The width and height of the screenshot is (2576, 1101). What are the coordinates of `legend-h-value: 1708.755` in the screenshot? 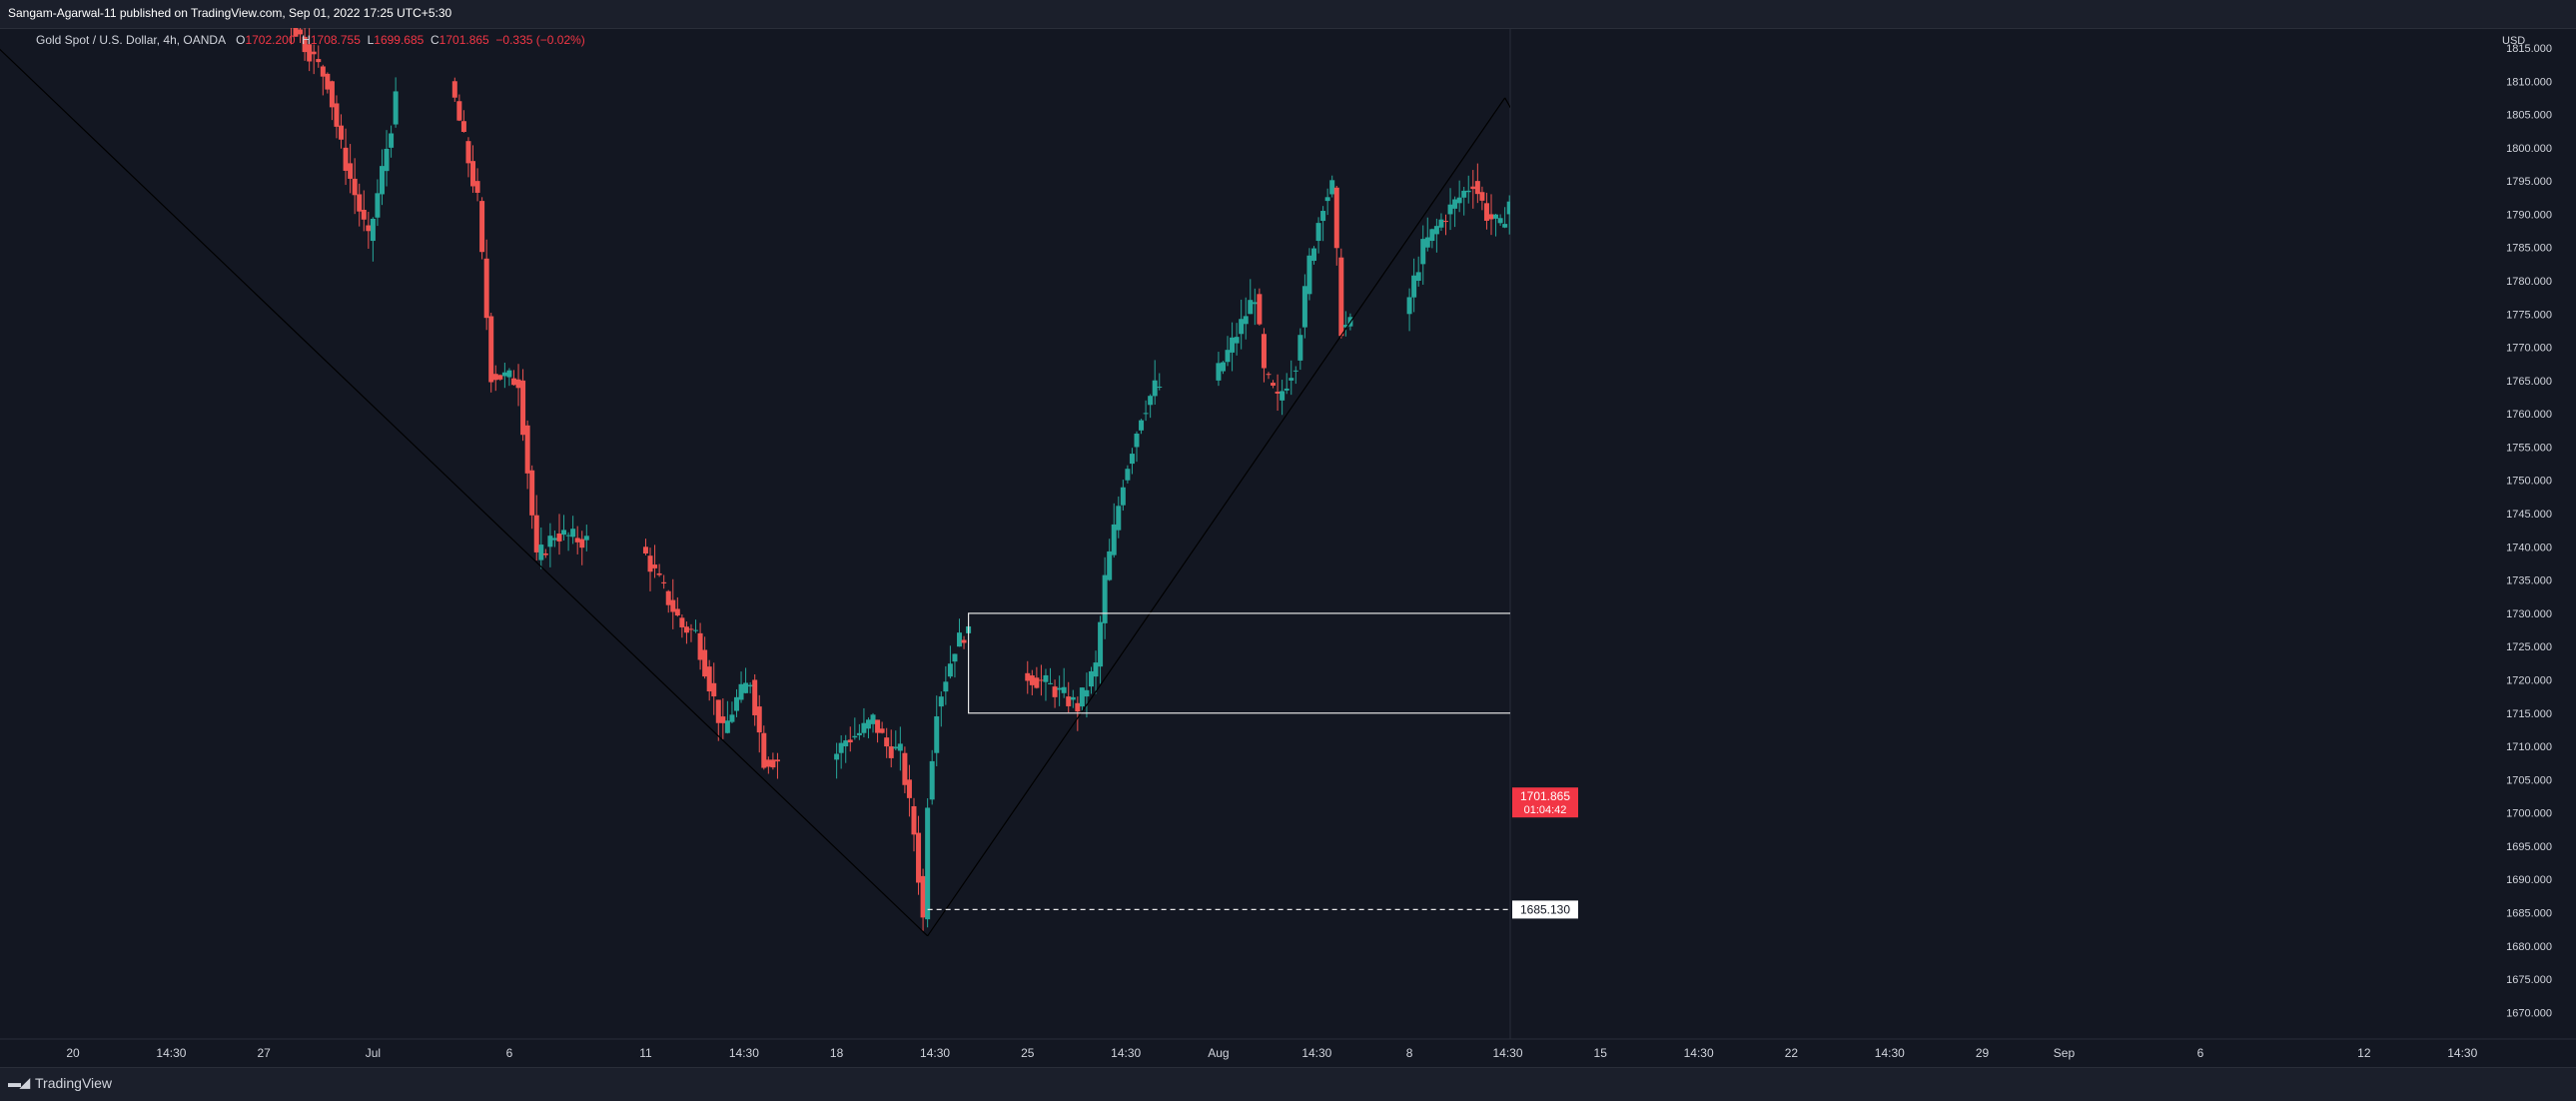 It's located at (336, 40).